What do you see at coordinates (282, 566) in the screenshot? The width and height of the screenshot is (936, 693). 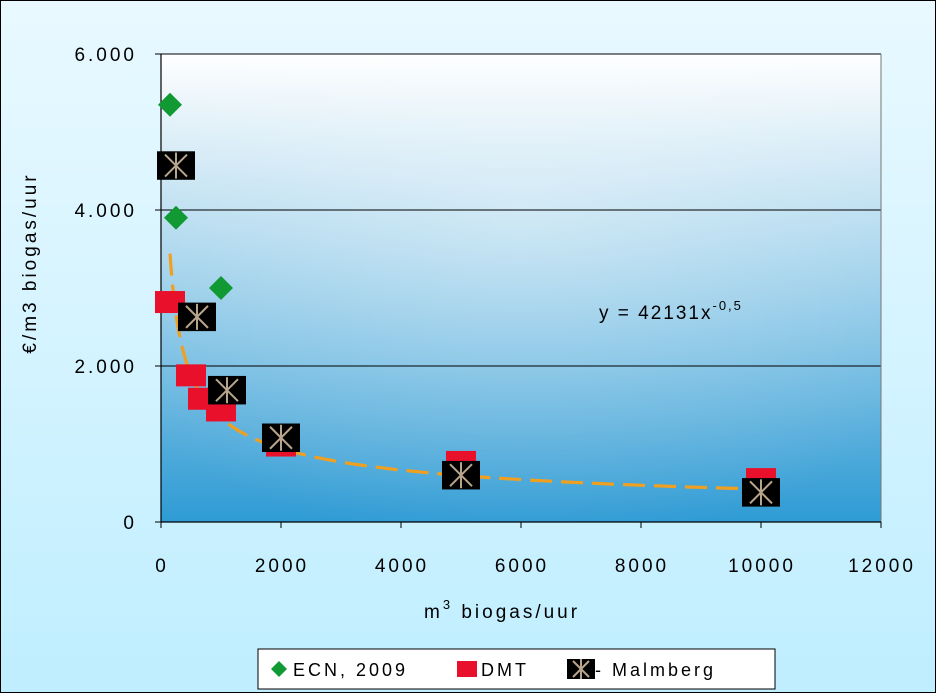 I see `x-tick-label-1: 2000` at bounding box center [282, 566].